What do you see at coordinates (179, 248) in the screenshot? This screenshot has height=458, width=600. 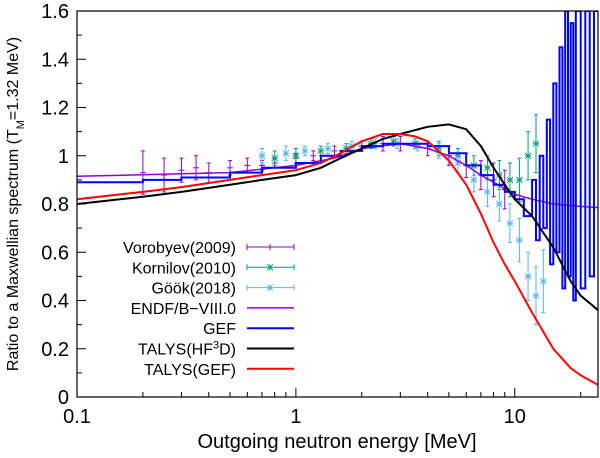 I see `legend-label: Vorobyev(2009)` at bounding box center [179, 248].